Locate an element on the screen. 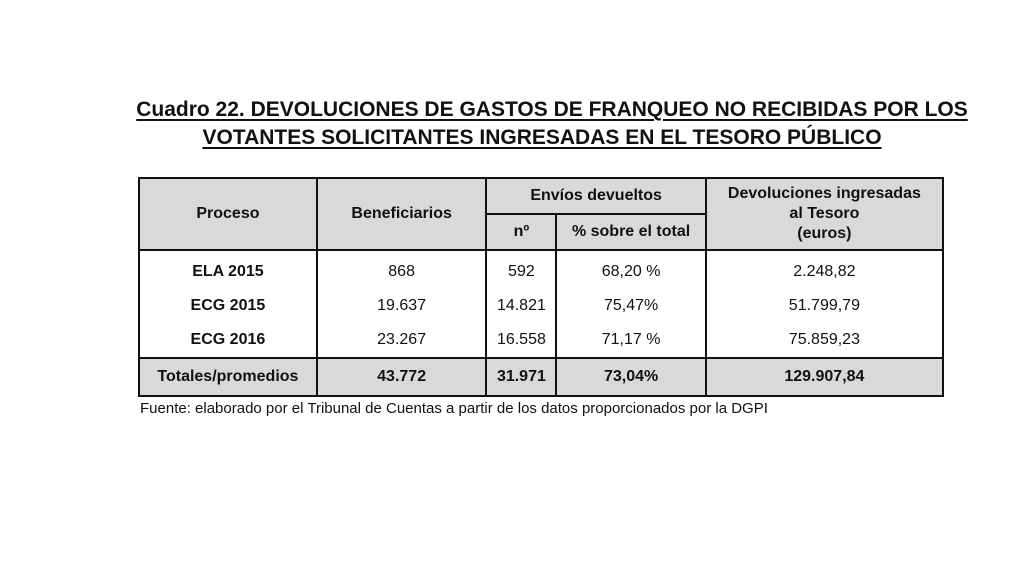 Image resolution: width=1024 pixels, height=576 pixels. header-proceso: Proceso is located at coordinates (228, 214).